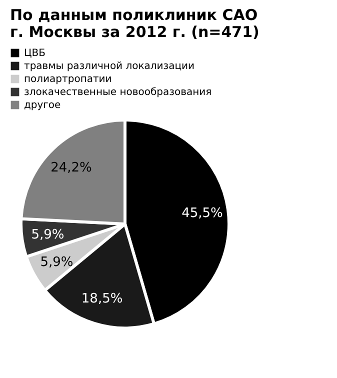  Describe the element at coordinates (135, 23) in the screenshot. I see `chart-title: По данным поликлиник САО г. Москвы за 2012 г. (n=471)` at that location.